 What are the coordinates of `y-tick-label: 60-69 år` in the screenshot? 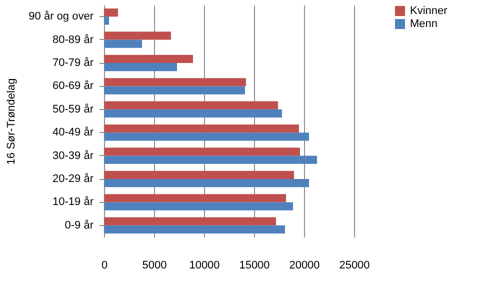 It's located at (73, 86).